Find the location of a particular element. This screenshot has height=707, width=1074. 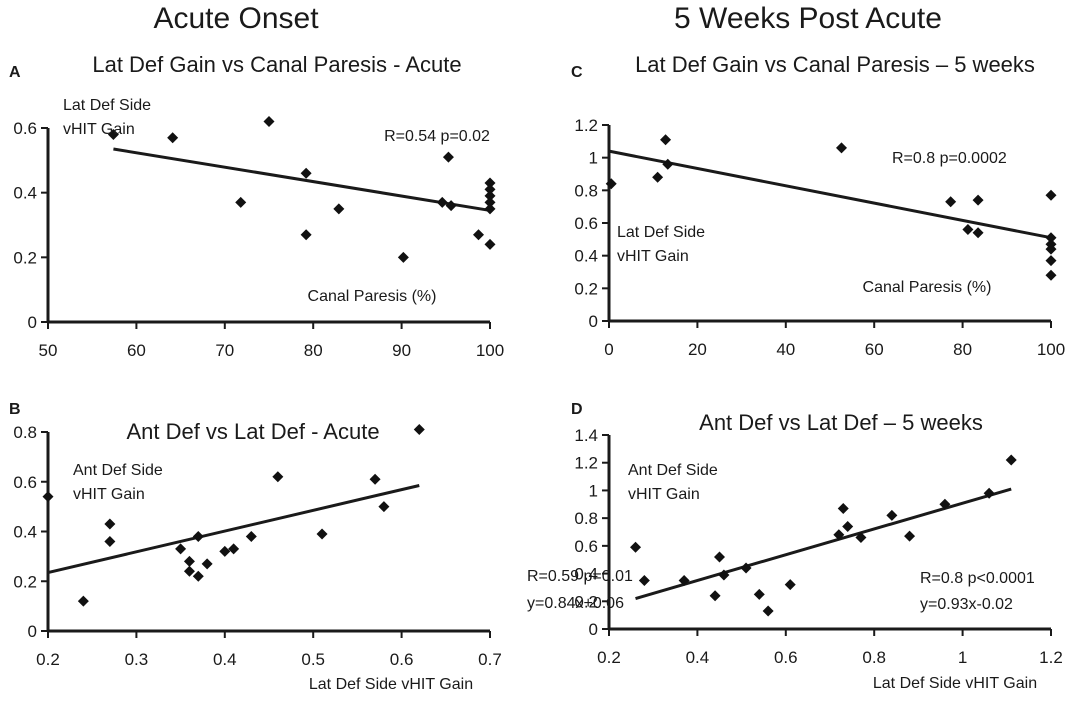

x-tick-label: 0.6 is located at coordinates (786, 657).